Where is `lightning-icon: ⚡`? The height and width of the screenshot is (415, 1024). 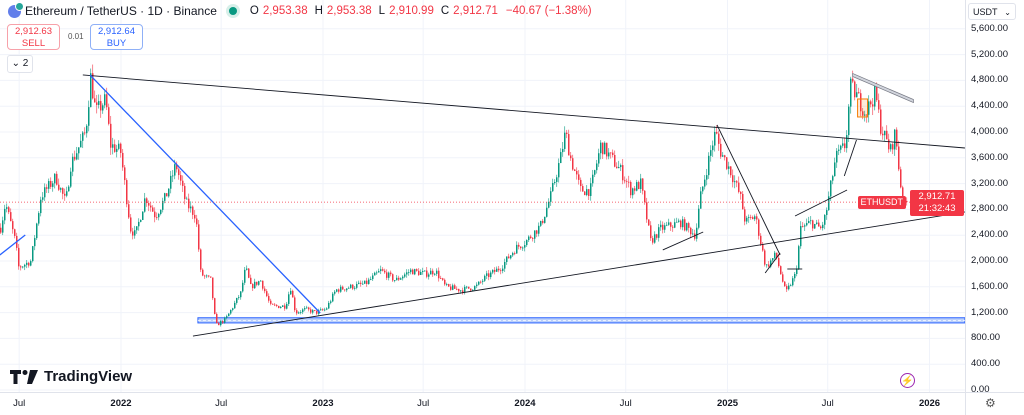
lightning-icon: ⚡ is located at coordinates (907, 380).